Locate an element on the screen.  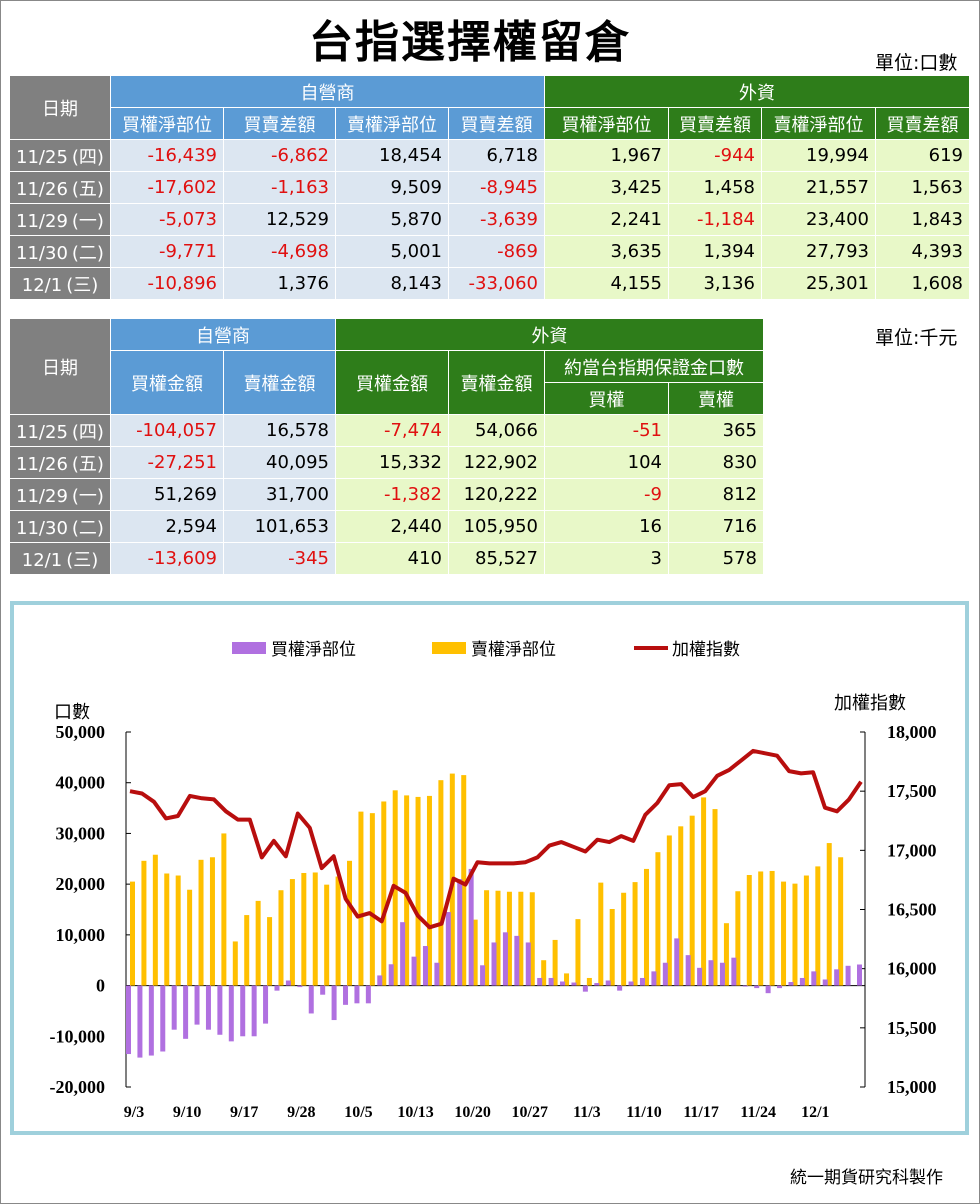
value-cell: -1,163 is located at coordinates (279, 187).